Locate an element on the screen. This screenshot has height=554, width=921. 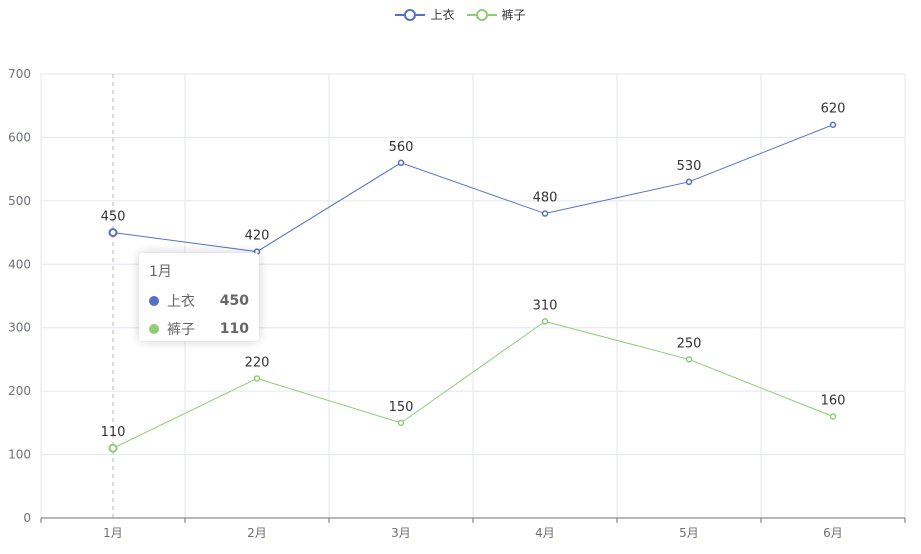
y-tick-label: 100 is located at coordinates (19, 455).